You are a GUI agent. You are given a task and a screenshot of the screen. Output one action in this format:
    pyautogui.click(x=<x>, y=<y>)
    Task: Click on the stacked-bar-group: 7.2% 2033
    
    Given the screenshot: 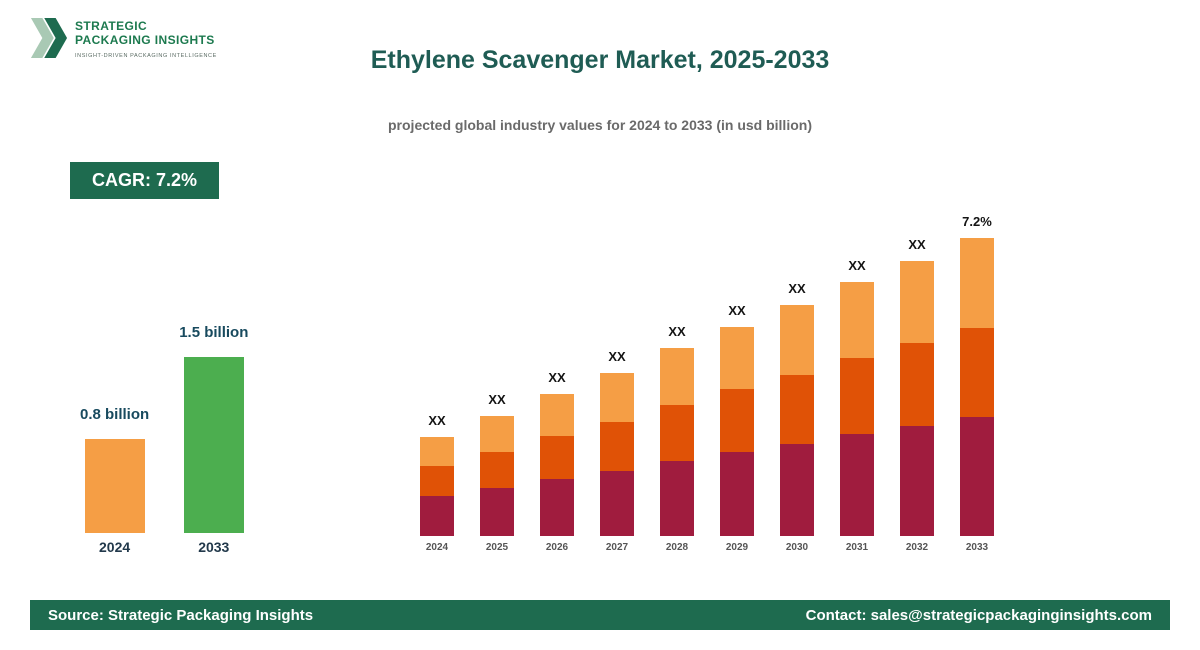 What is the action you would take?
    pyautogui.click(x=977, y=383)
    